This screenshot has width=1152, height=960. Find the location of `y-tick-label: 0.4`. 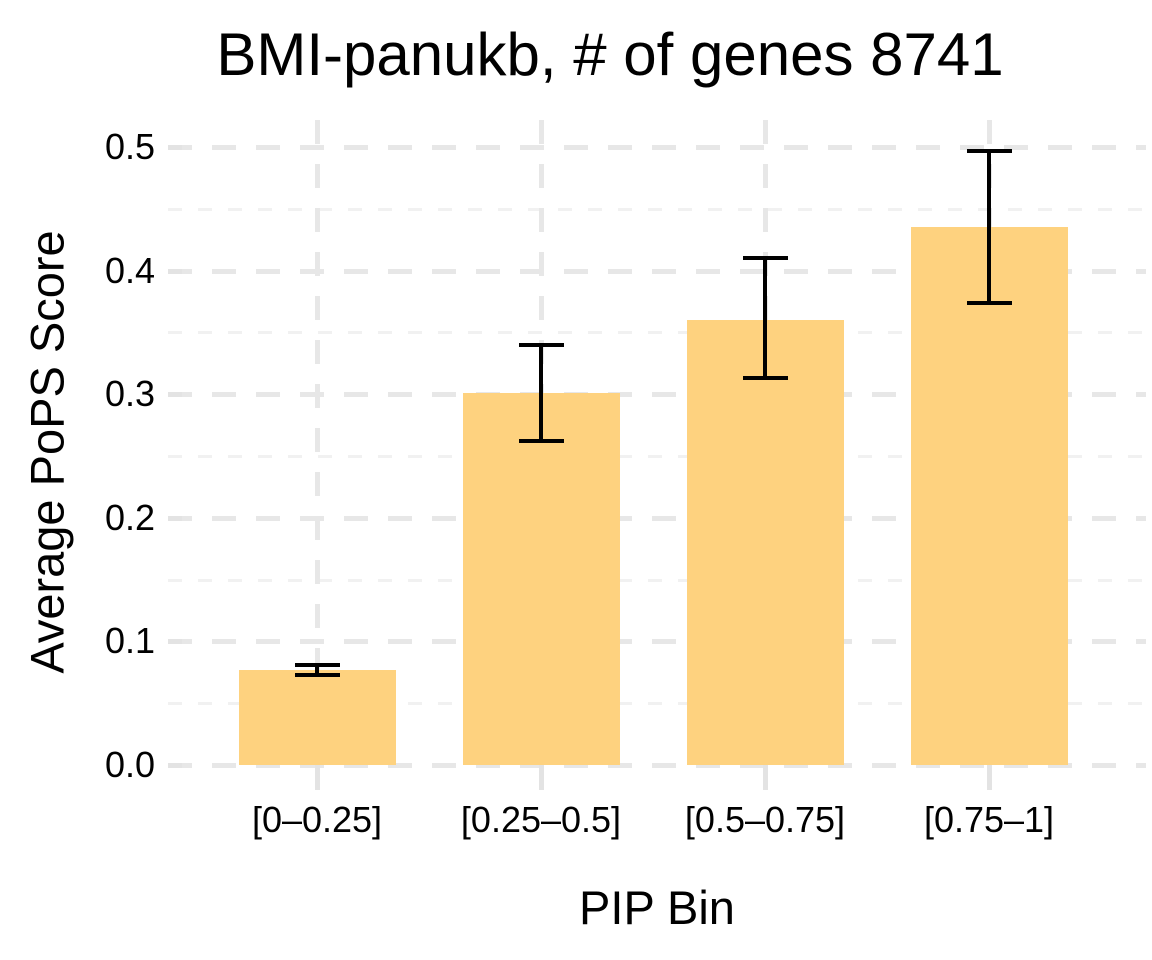

y-tick-label: 0.4 is located at coordinates (129, 270).